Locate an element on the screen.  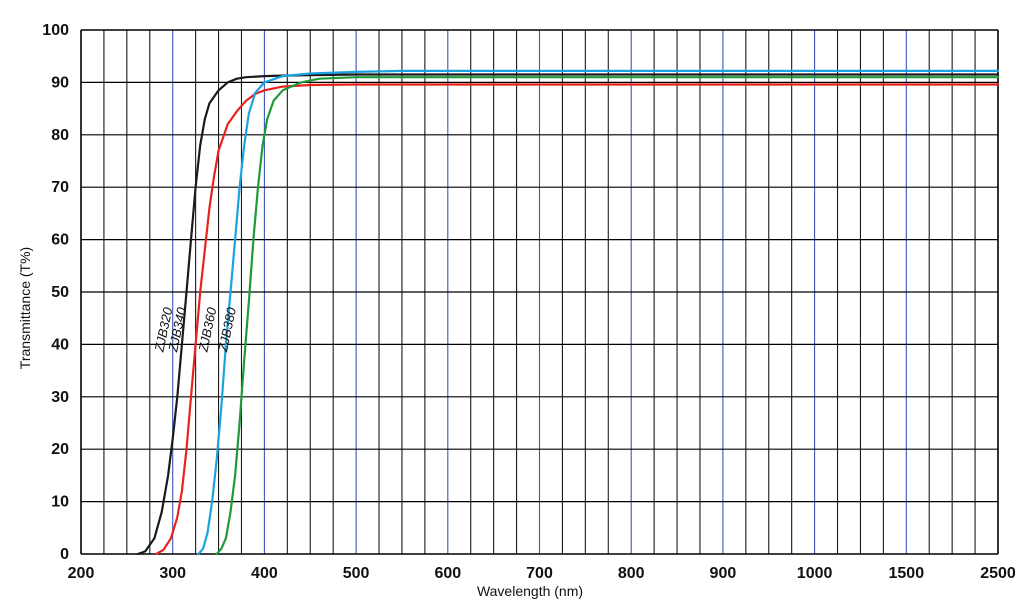
x-tick-label: 900 is located at coordinates (723, 573).